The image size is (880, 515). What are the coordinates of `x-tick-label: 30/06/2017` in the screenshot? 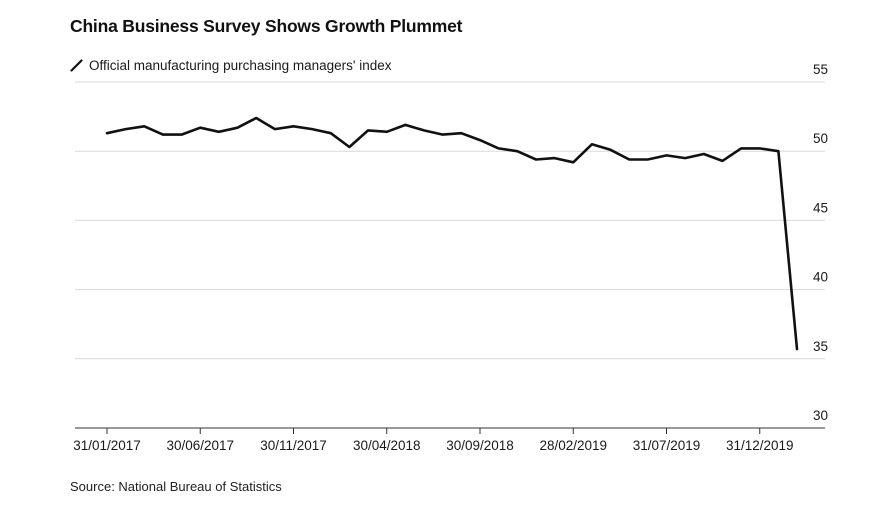 It's located at (200, 445).